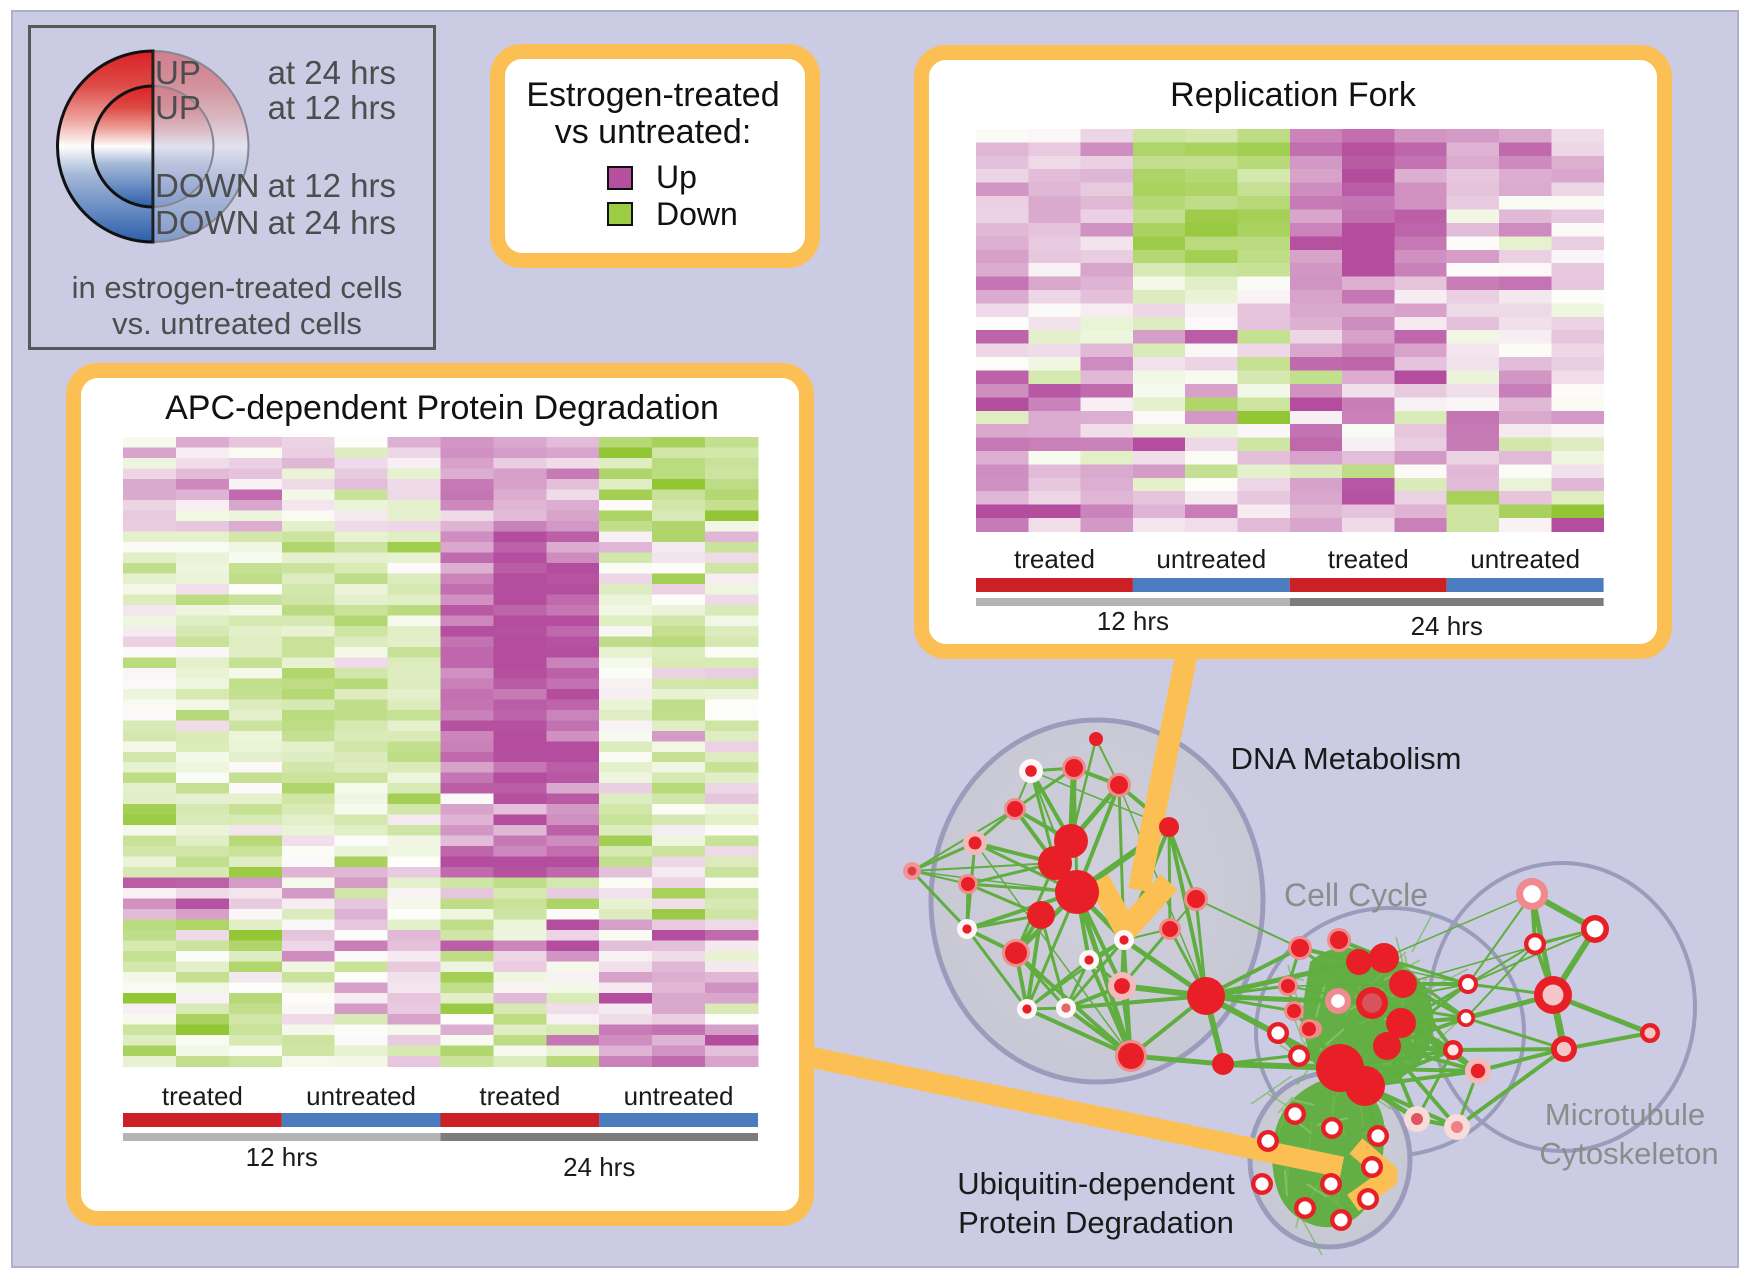 This screenshot has height=1279, width=1750. What do you see at coordinates (442, 408) in the screenshot?
I see `svg-text:APC-dependent Protein Degradat: APC-dependent Protein Degradation` at bounding box center [442, 408].